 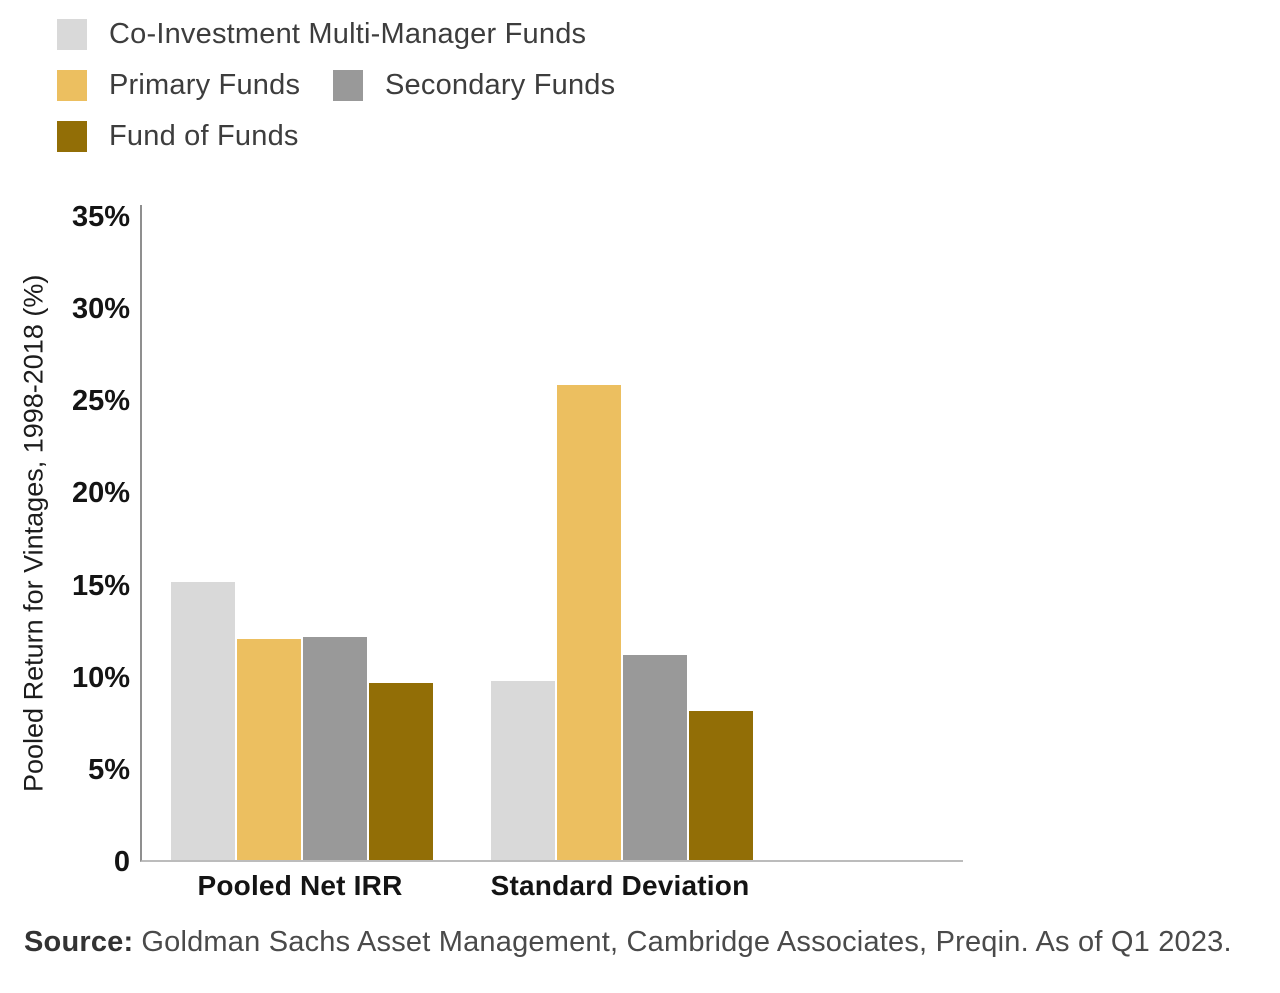 I want to click on legend-row-3: Fund of Funds, so click(x=336, y=136).